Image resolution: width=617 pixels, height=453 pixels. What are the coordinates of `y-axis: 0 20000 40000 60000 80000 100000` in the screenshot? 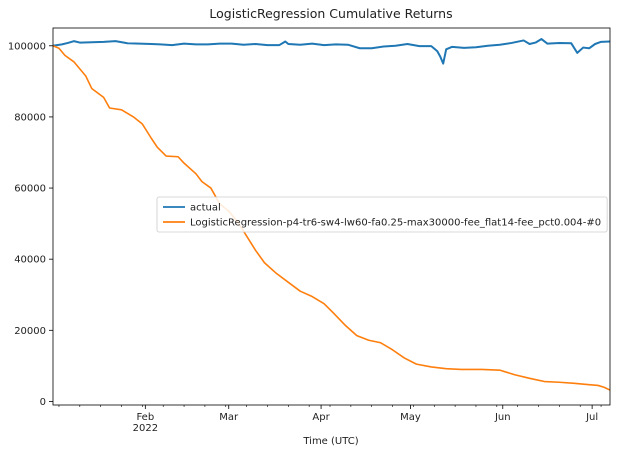 It's located at (30, 224).